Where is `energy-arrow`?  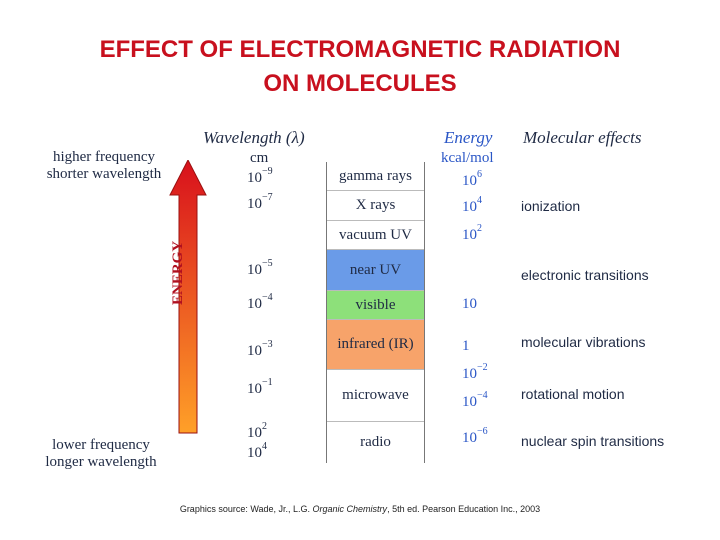
energy-arrow is located at coordinates (188, 297).